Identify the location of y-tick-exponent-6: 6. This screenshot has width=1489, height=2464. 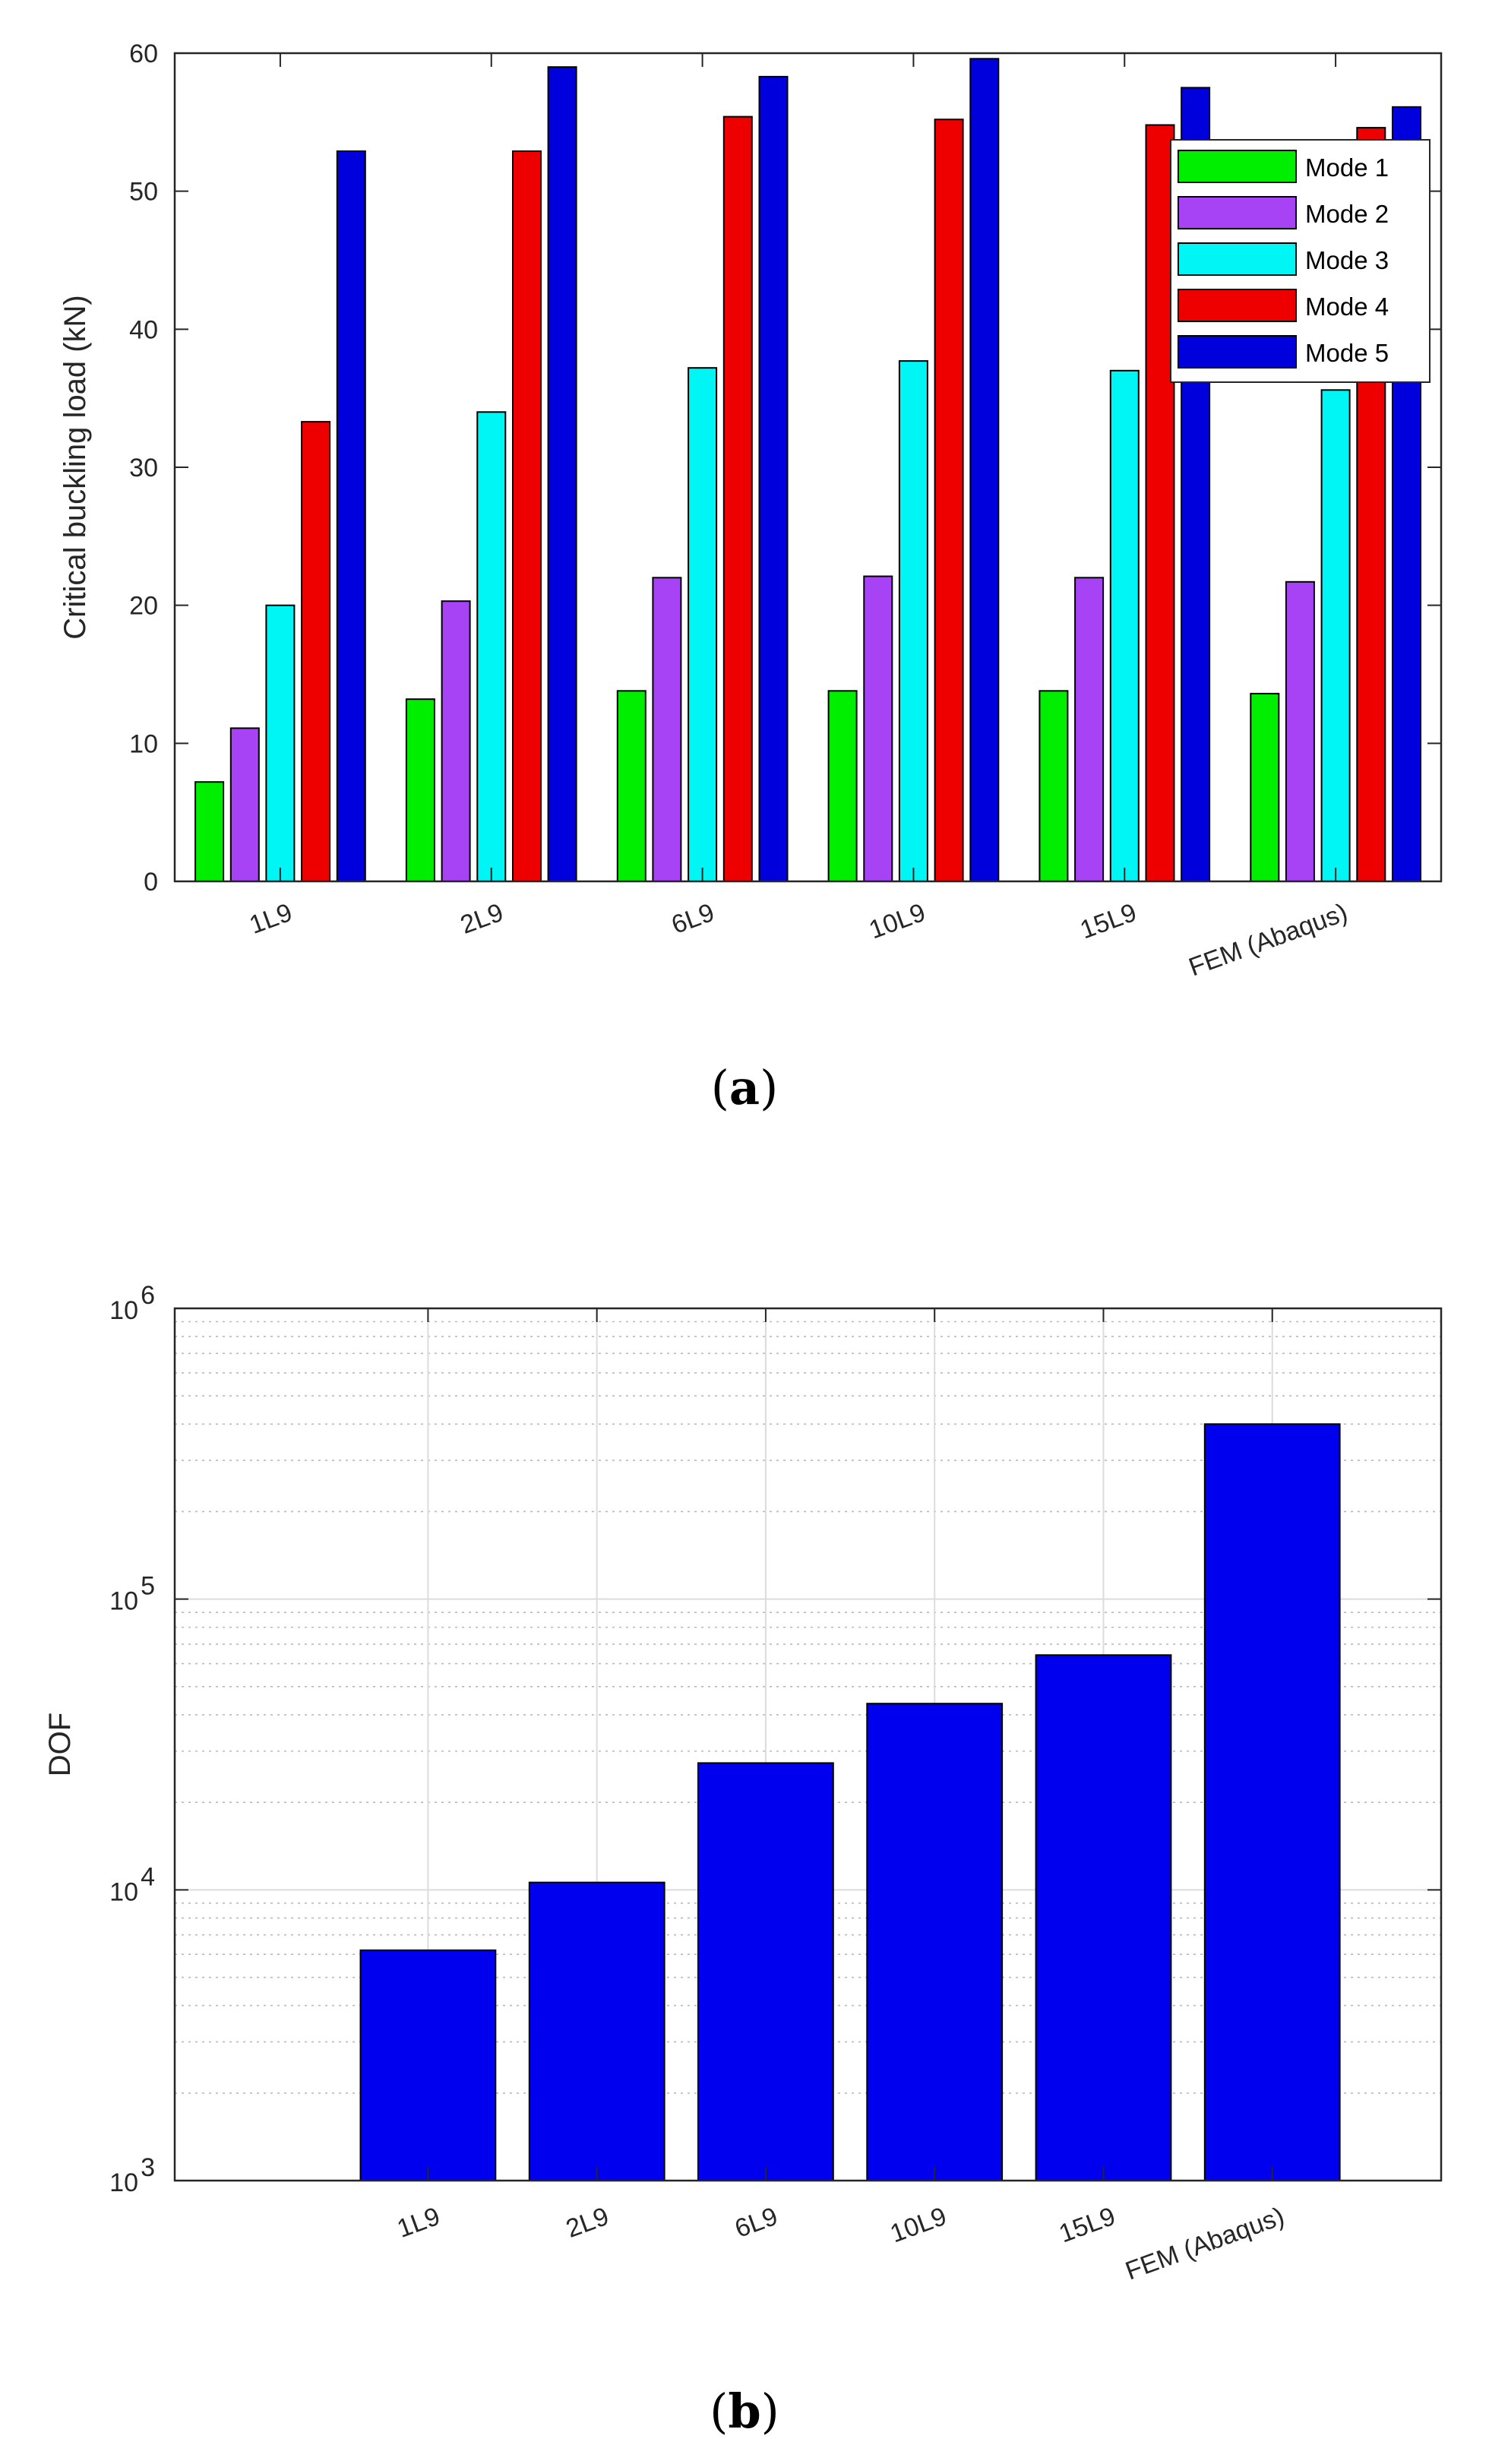
(148, 1295).